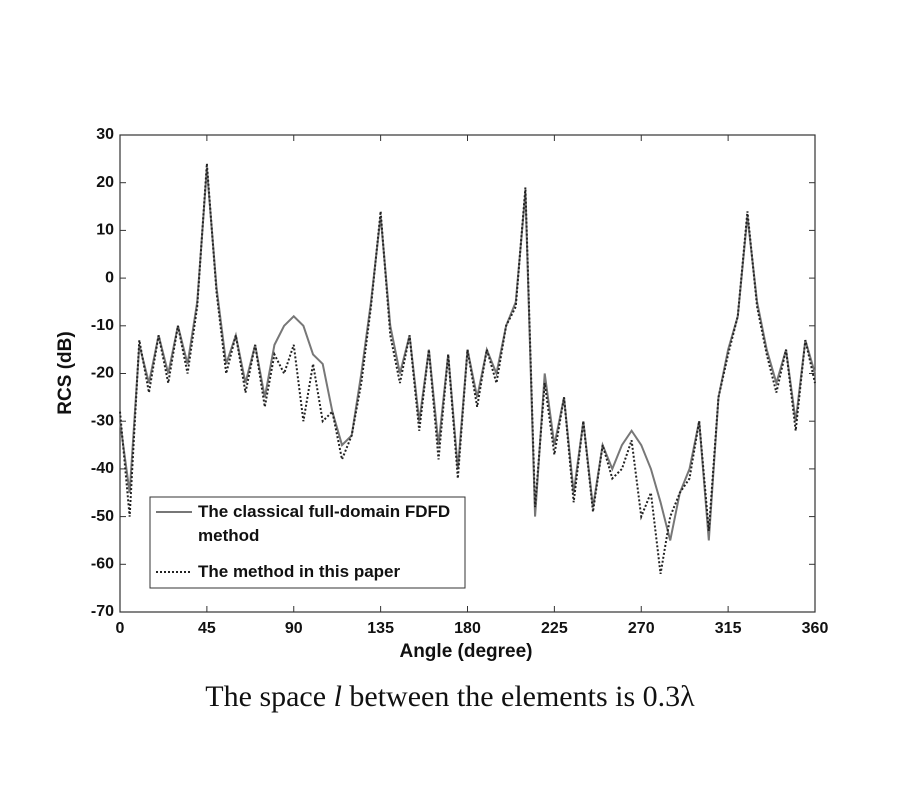 The image size is (900, 800). Describe the element at coordinates (269, 696) in the screenshot. I see `caption-text: The space` at that location.